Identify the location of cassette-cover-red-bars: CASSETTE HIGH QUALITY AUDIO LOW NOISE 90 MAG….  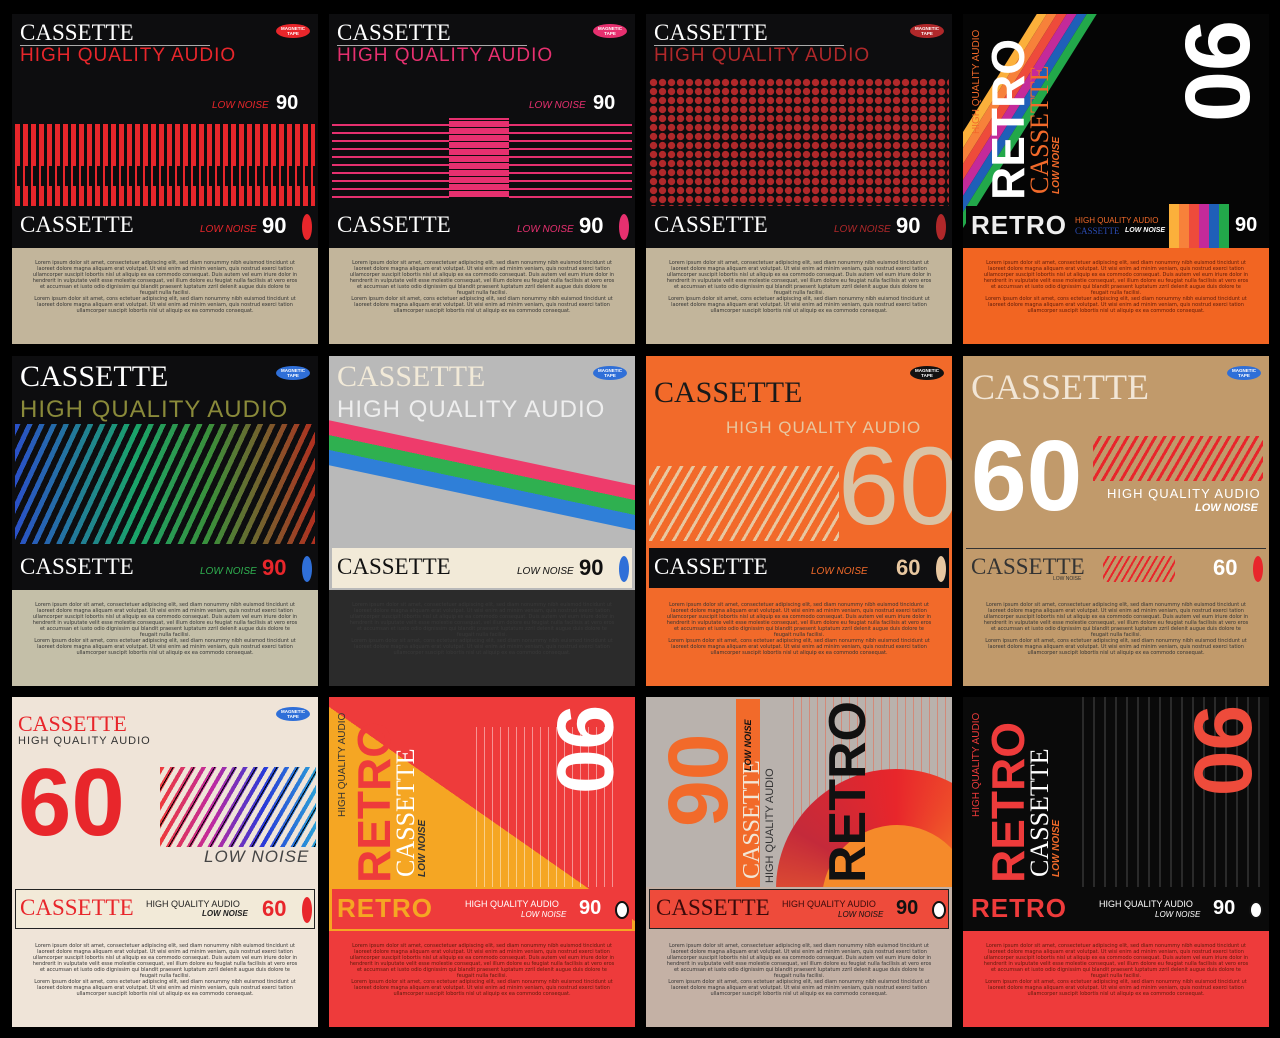
(165, 179).